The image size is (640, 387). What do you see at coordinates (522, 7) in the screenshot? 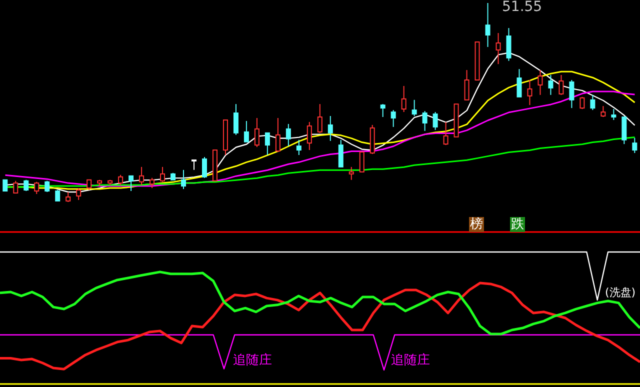
I see `annotation: 51.55` at bounding box center [522, 7].